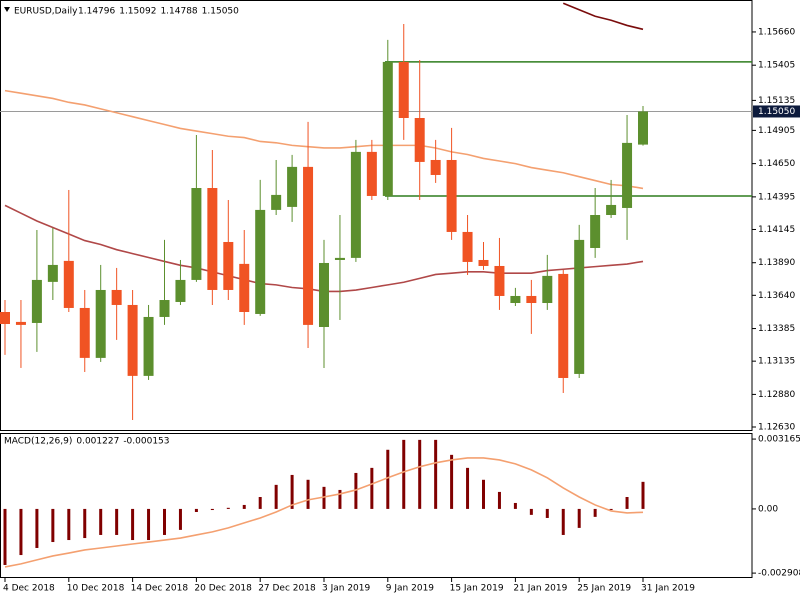  Describe the element at coordinates (38, 442) in the screenshot. I see `macd-title: MACD(12,26,9)` at that location.